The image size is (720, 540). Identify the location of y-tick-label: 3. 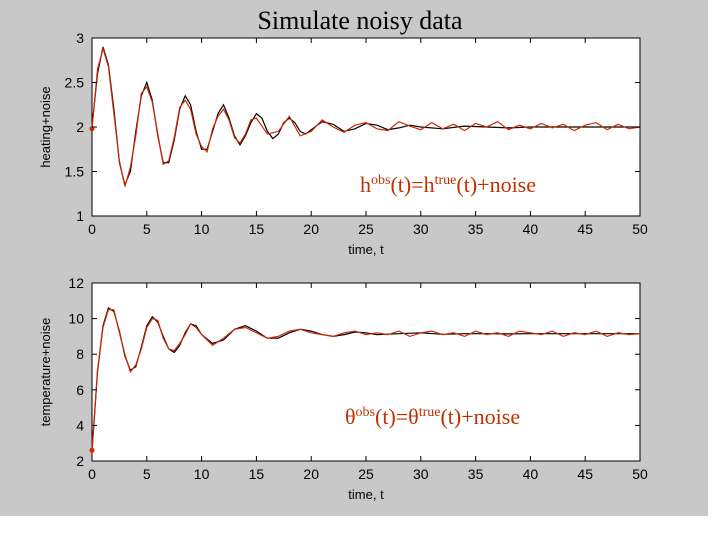
(80, 38).